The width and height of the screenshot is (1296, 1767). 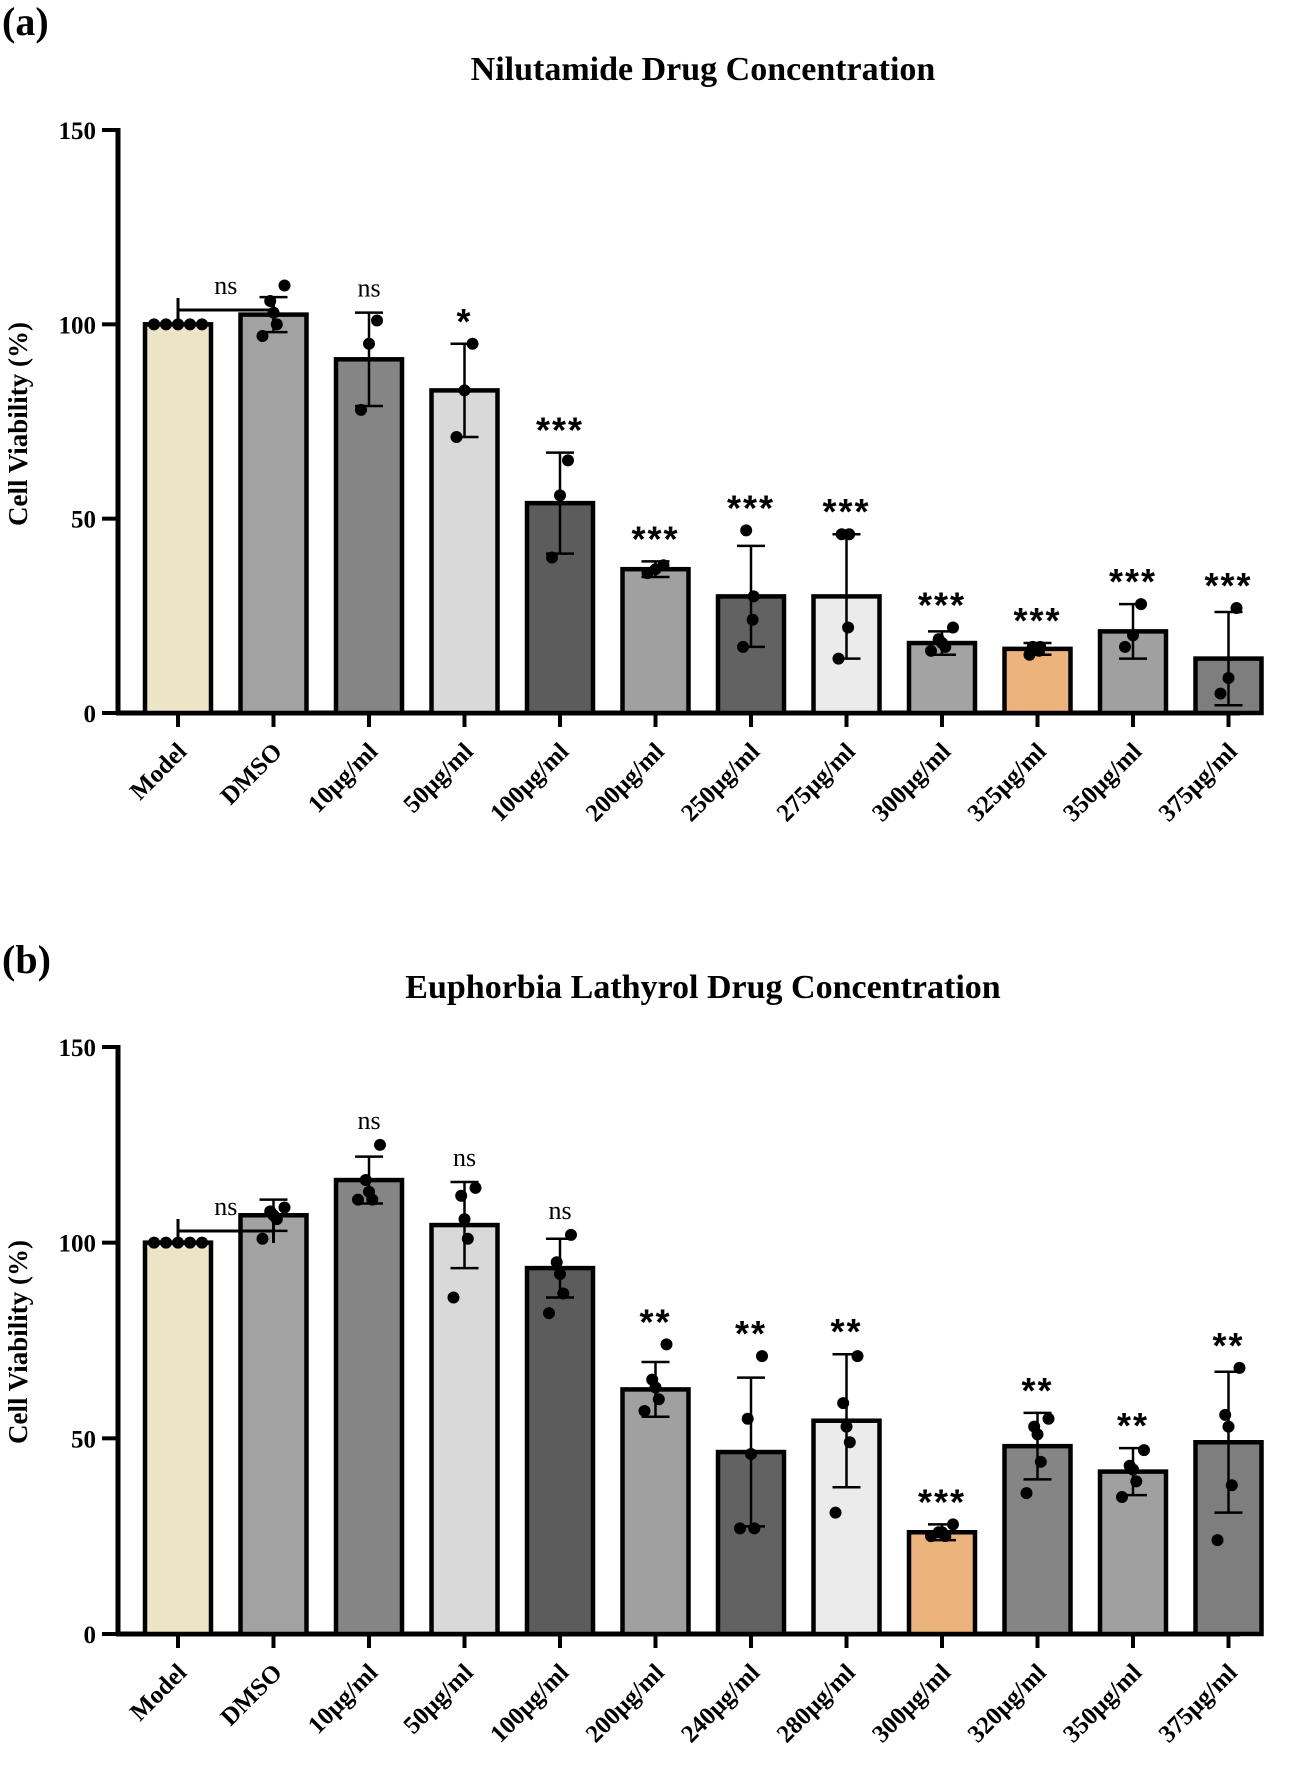 What do you see at coordinates (720, 782) in the screenshot?
I see `x-tick-label: 250μg/ml` at bounding box center [720, 782].